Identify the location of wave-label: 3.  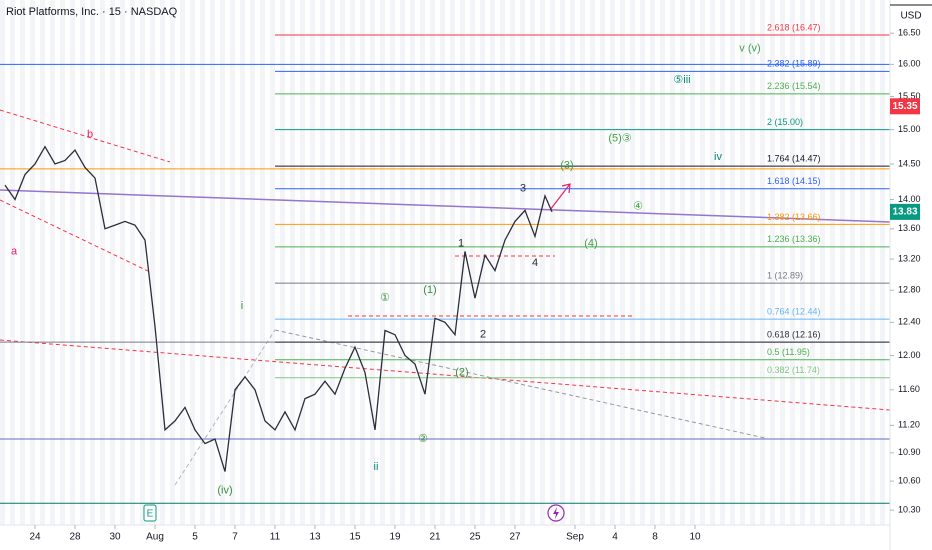
(523, 189).